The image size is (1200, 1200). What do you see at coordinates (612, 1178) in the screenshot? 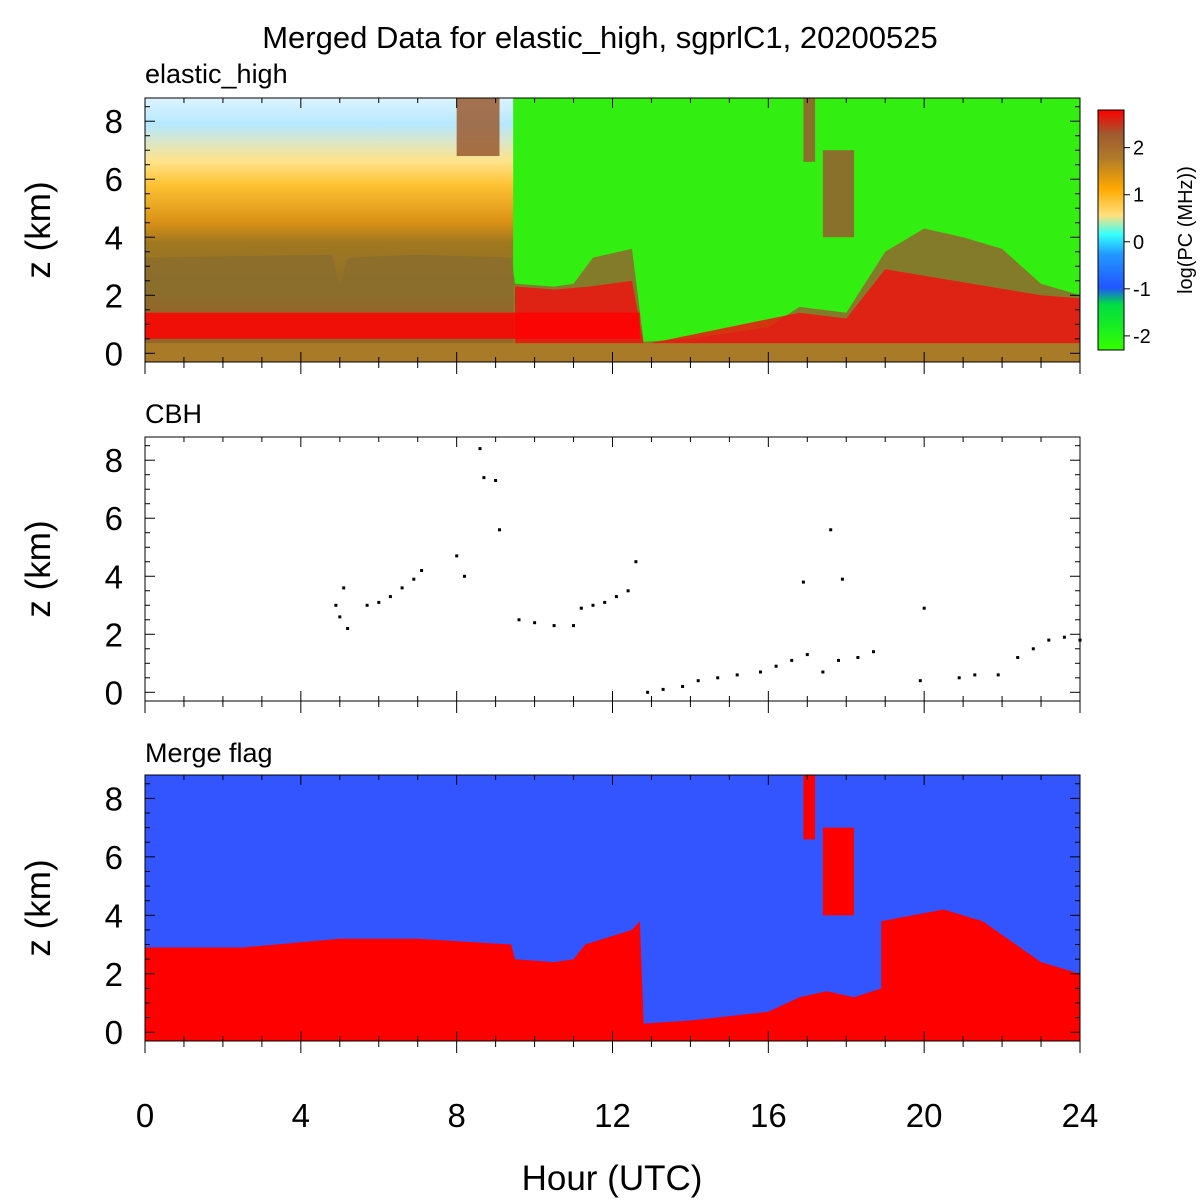
I see `x-axis-label: Hour (UTC)` at bounding box center [612, 1178].